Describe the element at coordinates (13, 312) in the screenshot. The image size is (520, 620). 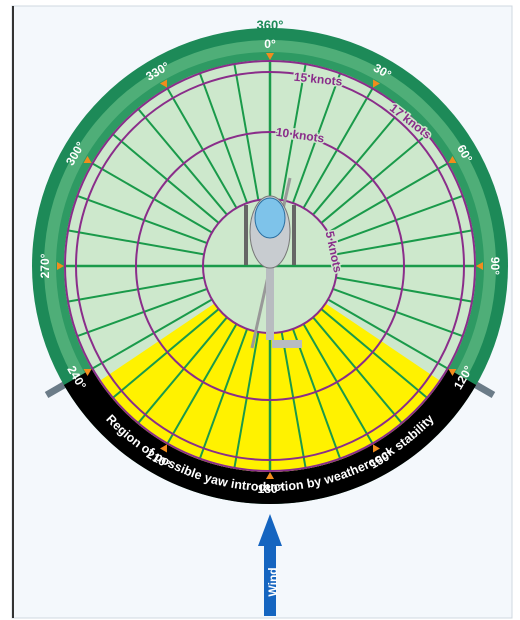
I see `panel-edge` at that location.